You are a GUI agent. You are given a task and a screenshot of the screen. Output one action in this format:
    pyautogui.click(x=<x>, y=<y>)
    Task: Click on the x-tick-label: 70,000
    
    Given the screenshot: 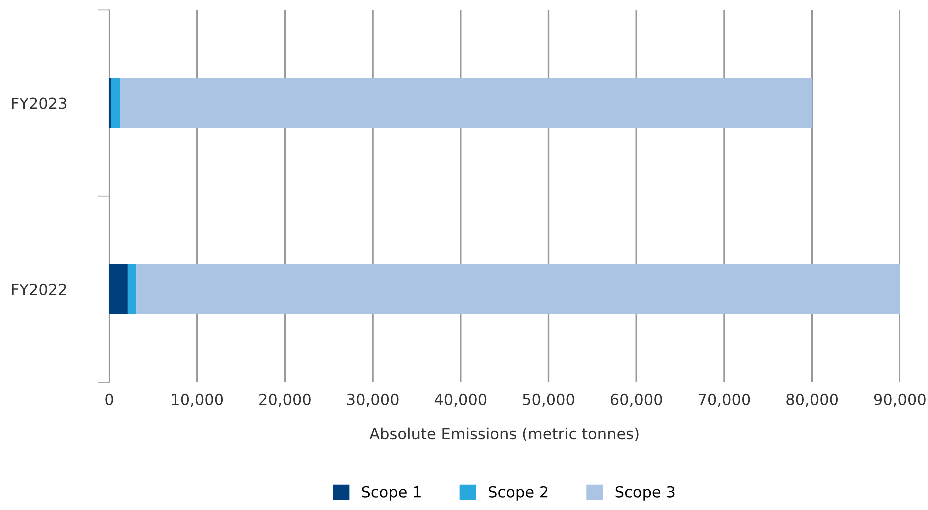 What is the action you would take?
    pyautogui.click(x=724, y=400)
    